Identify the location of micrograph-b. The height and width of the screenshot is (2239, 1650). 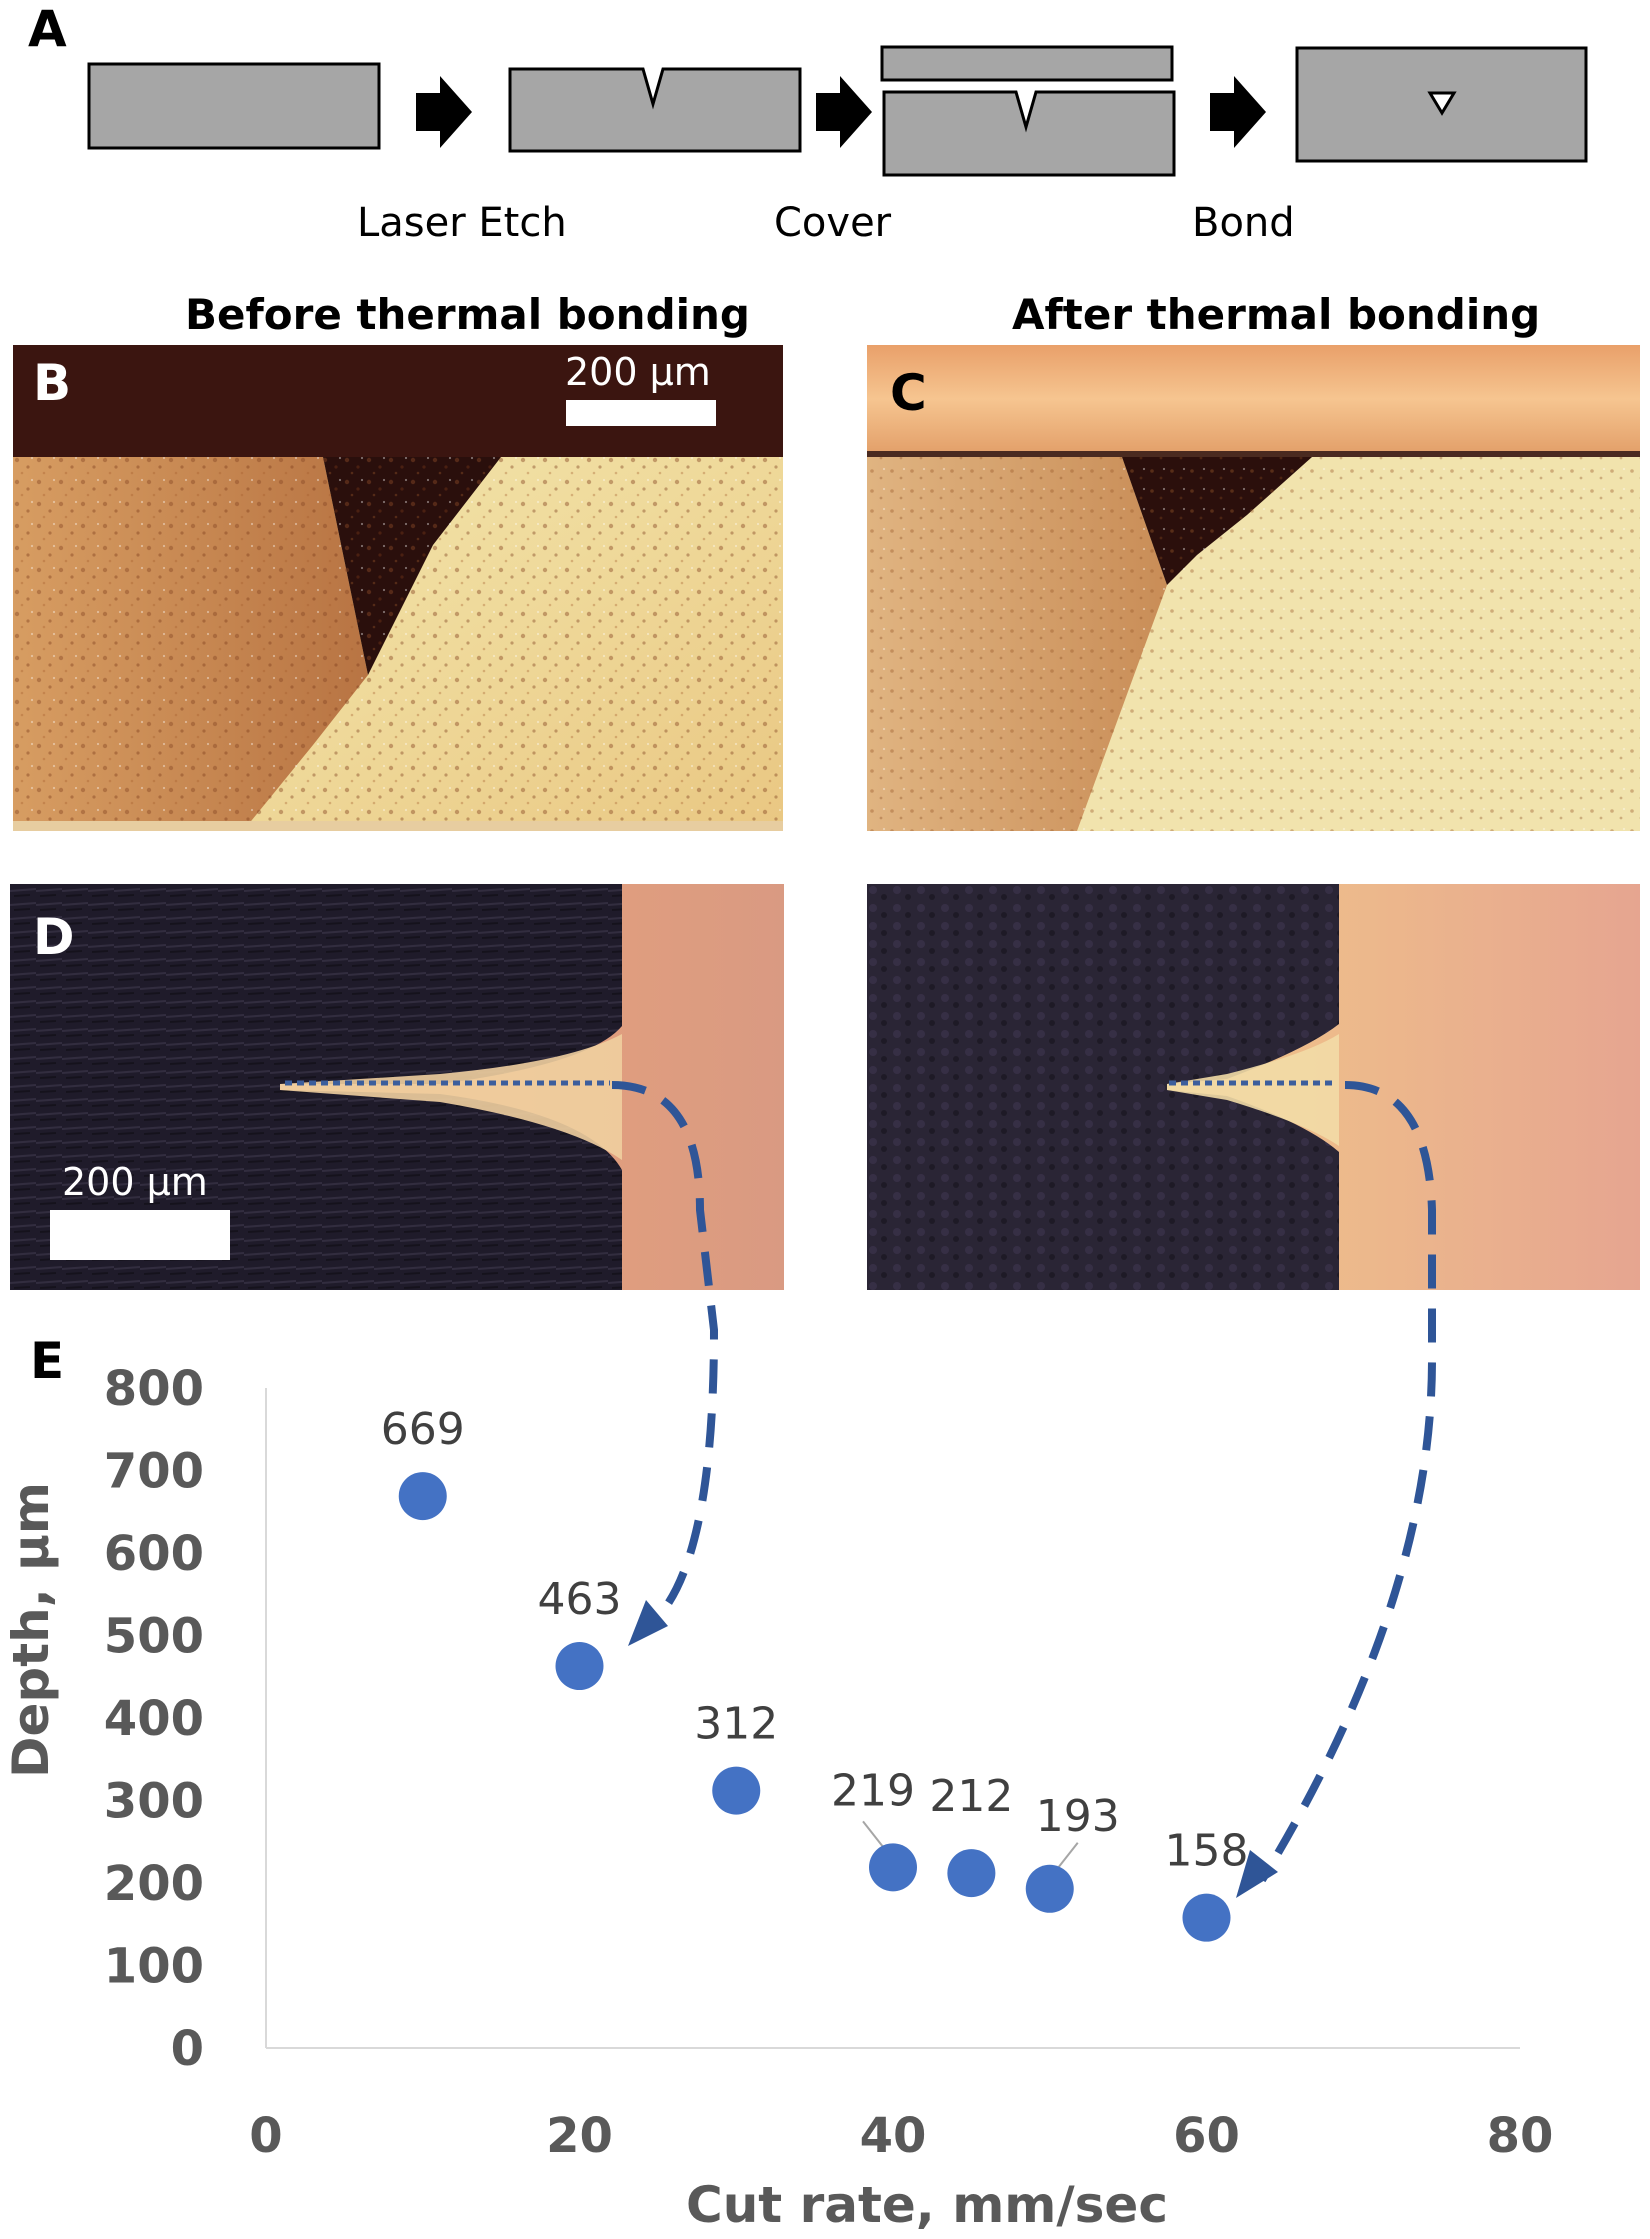
(398, 588).